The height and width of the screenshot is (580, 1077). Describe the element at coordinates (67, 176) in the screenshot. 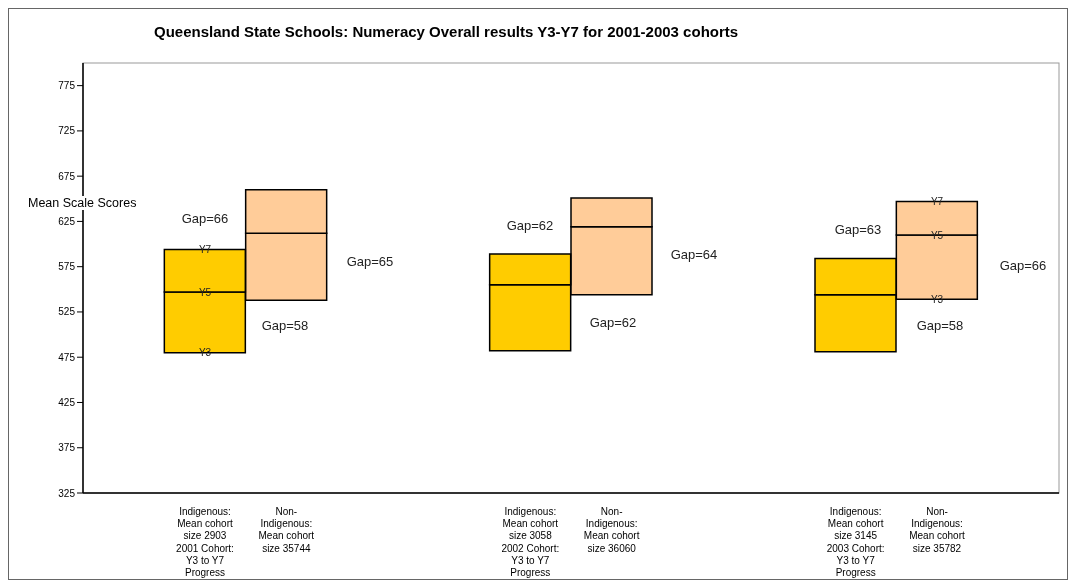

I see `y-tick-label: 675` at that location.